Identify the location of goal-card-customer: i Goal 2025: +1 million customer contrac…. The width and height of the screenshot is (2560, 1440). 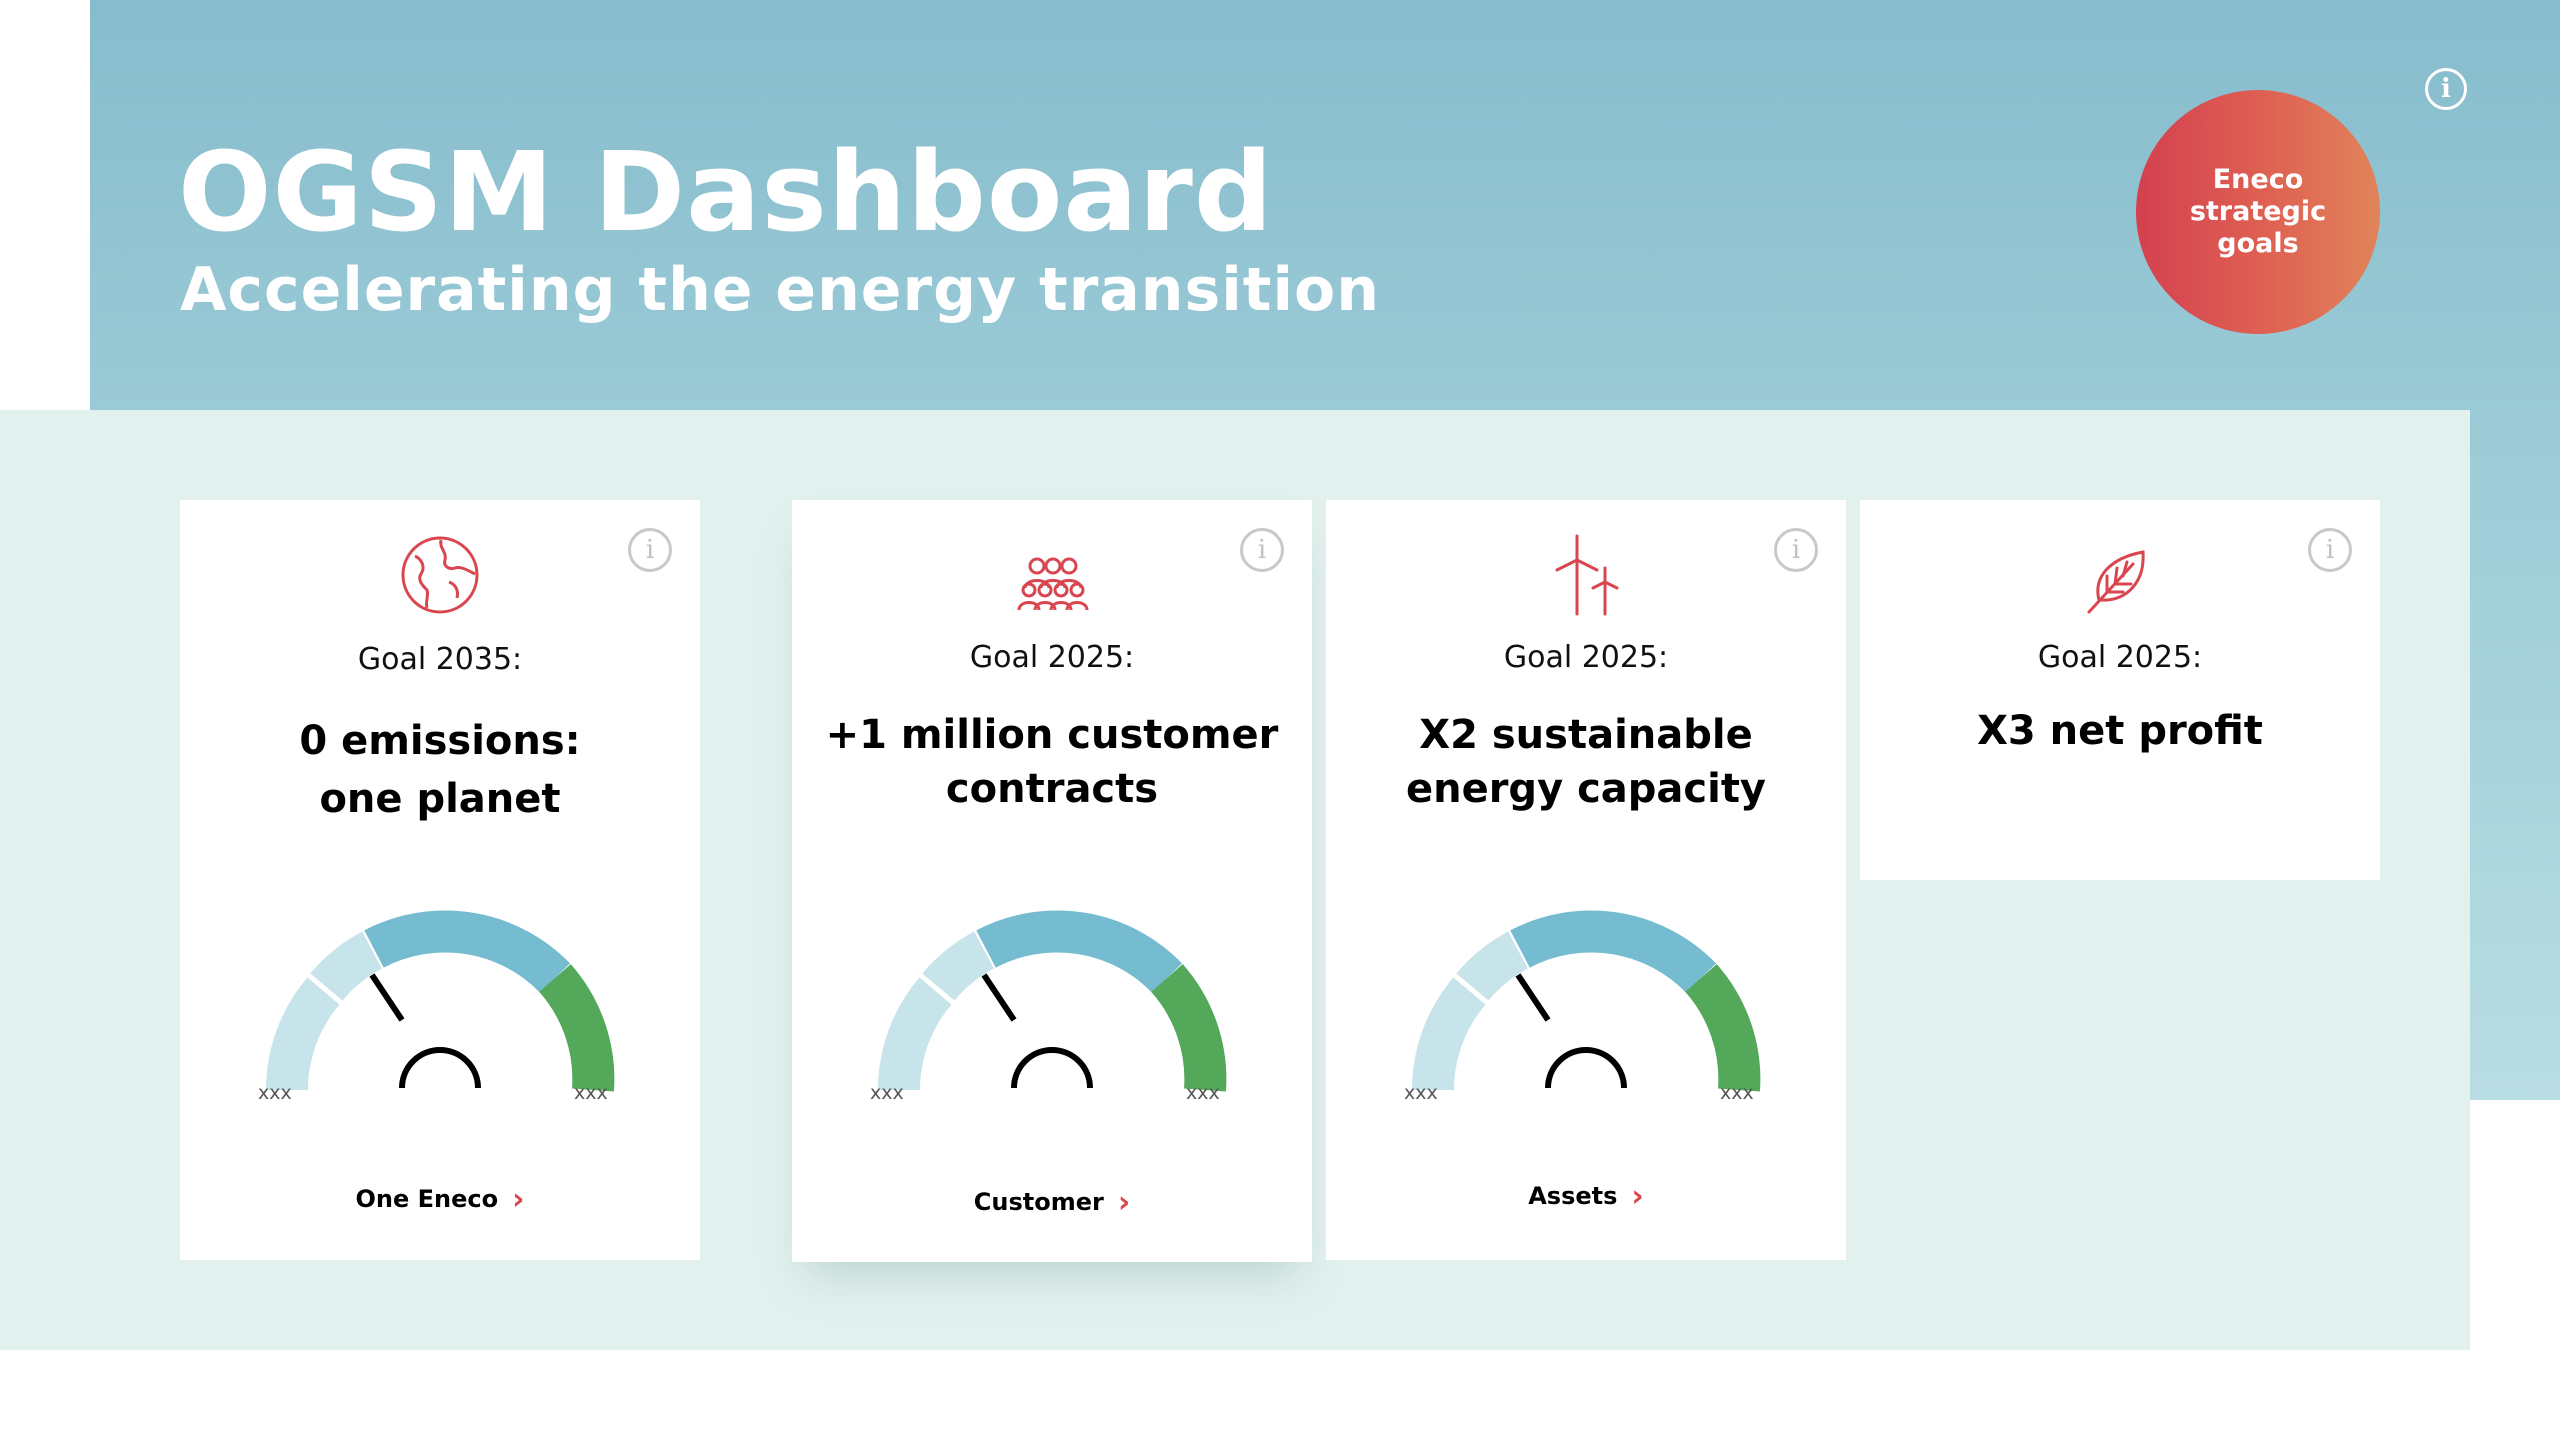
(1052, 881).